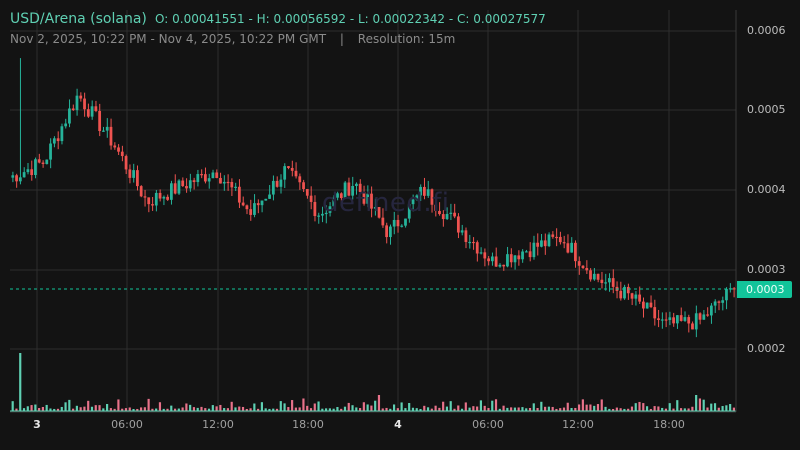  I want to click on price-tick-label: 0.0002, so click(766, 348).